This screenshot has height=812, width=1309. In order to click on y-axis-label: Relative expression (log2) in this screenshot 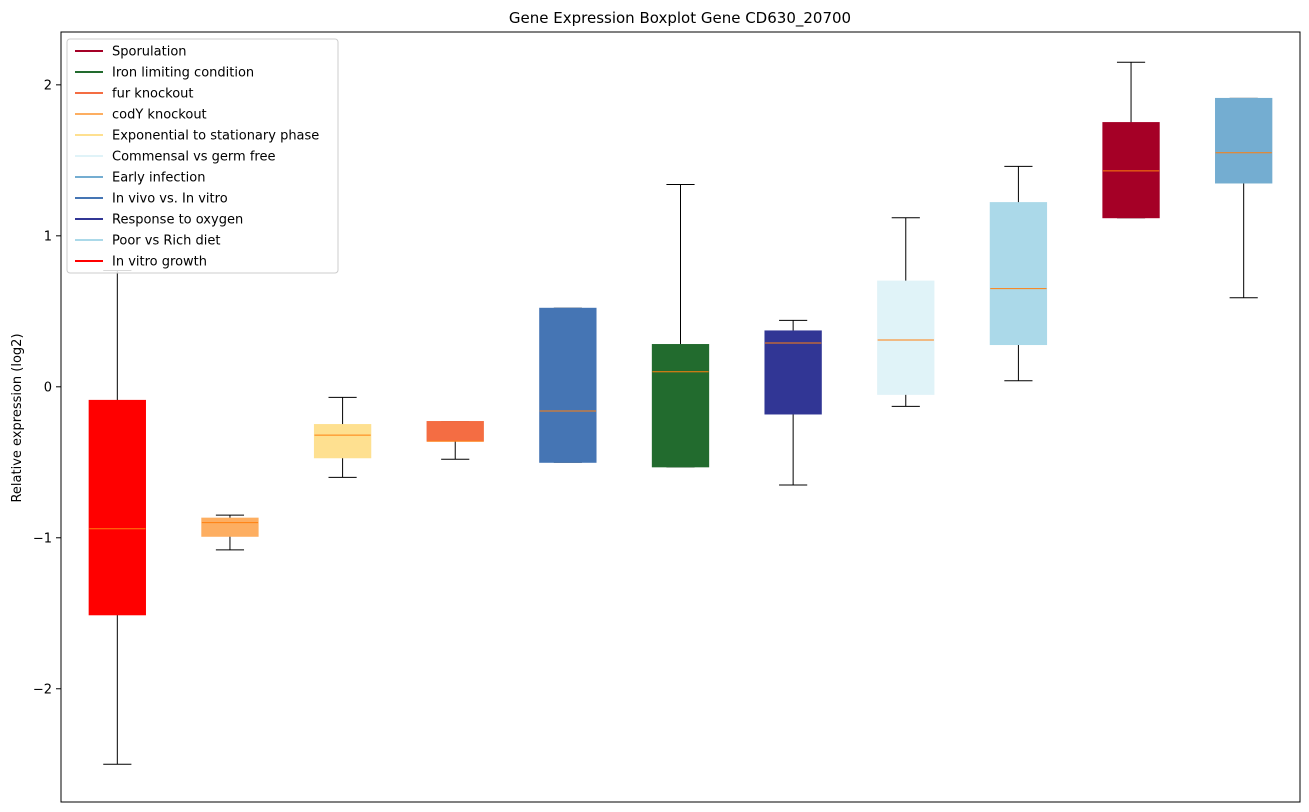, I will do `click(17, 417)`.